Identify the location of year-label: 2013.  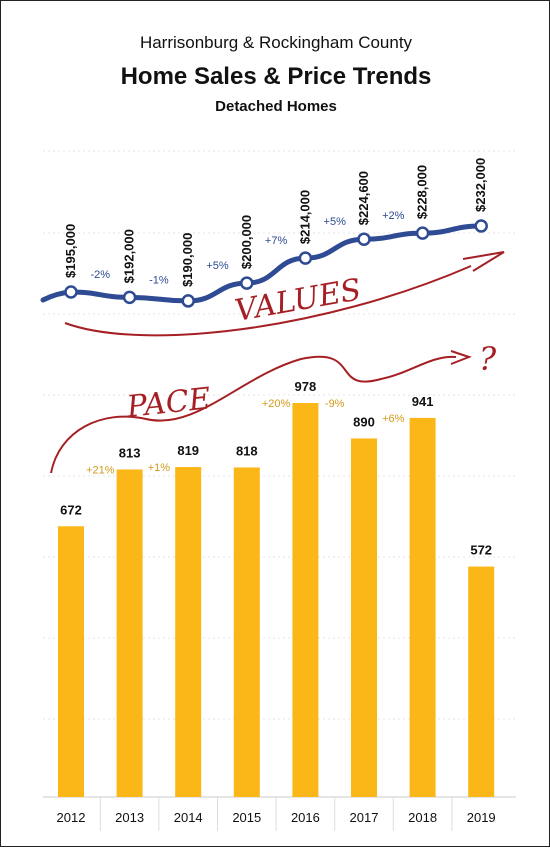
(129, 817).